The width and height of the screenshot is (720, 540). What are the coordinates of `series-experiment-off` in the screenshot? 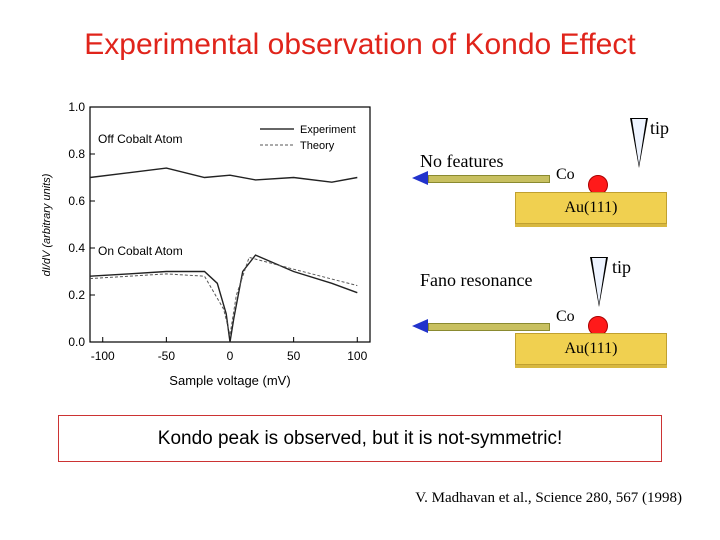 It's located at (223, 175).